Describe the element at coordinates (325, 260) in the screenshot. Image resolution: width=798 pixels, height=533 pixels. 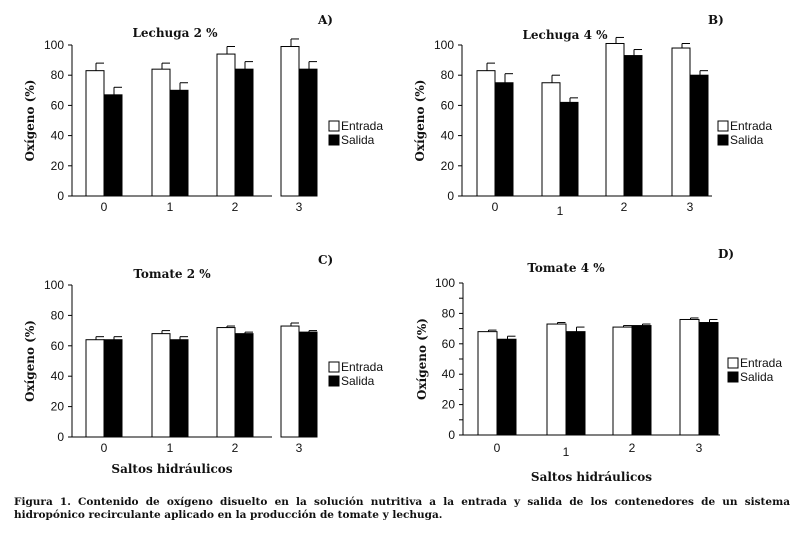
I see `panel-letter: C)` at that location.